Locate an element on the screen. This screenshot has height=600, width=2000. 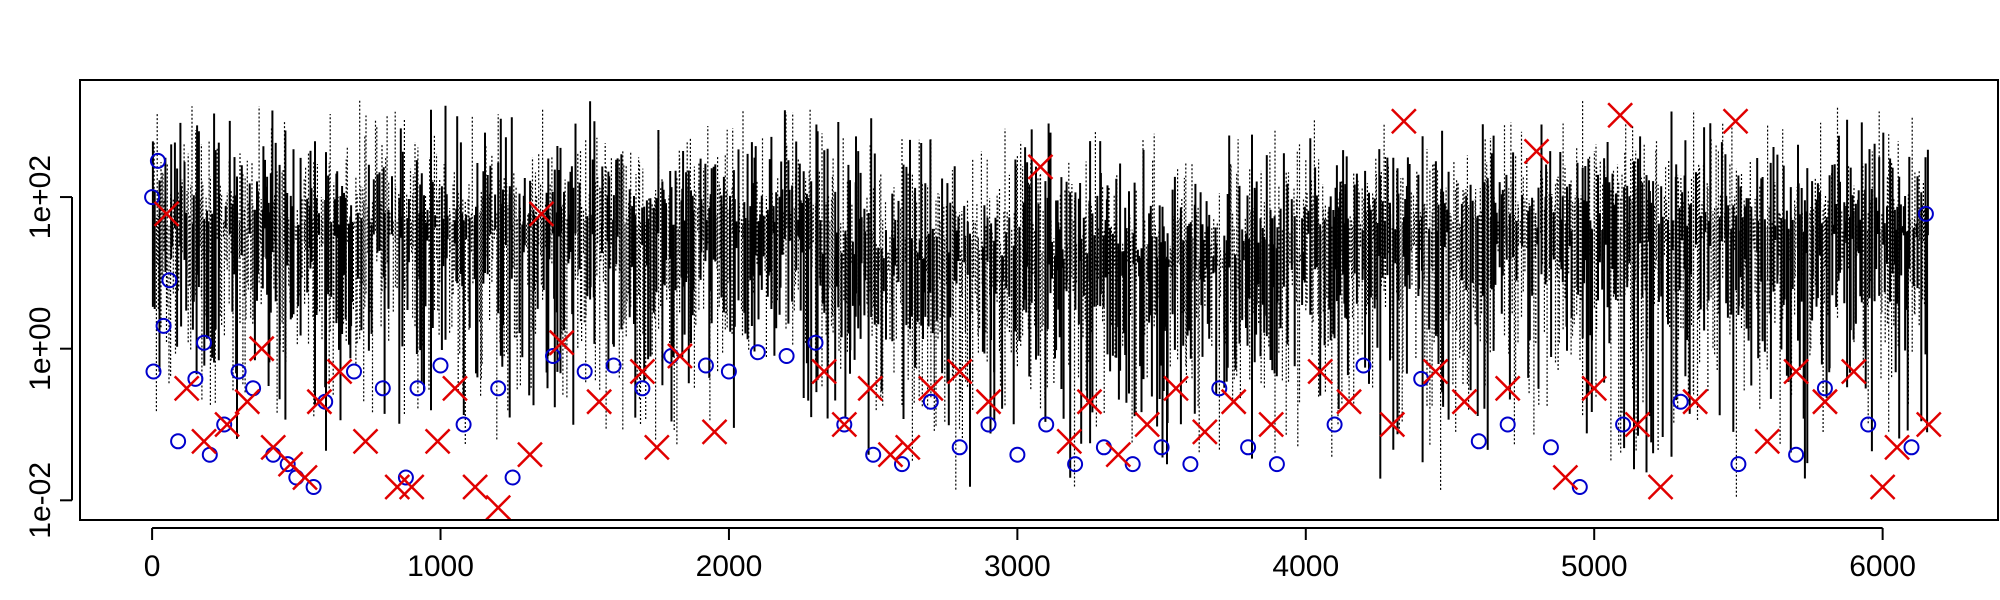
x-tick-label: 6000 is located at coordinates (1882, 566).